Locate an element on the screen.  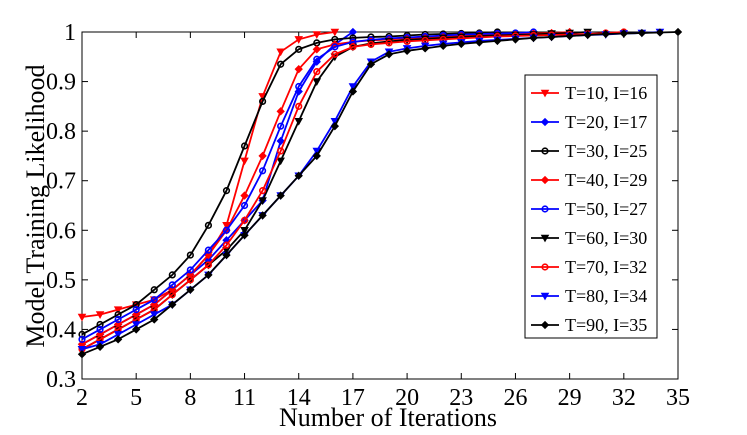
legend-item: T=80, I=34 is located at coordinates (589, 296).